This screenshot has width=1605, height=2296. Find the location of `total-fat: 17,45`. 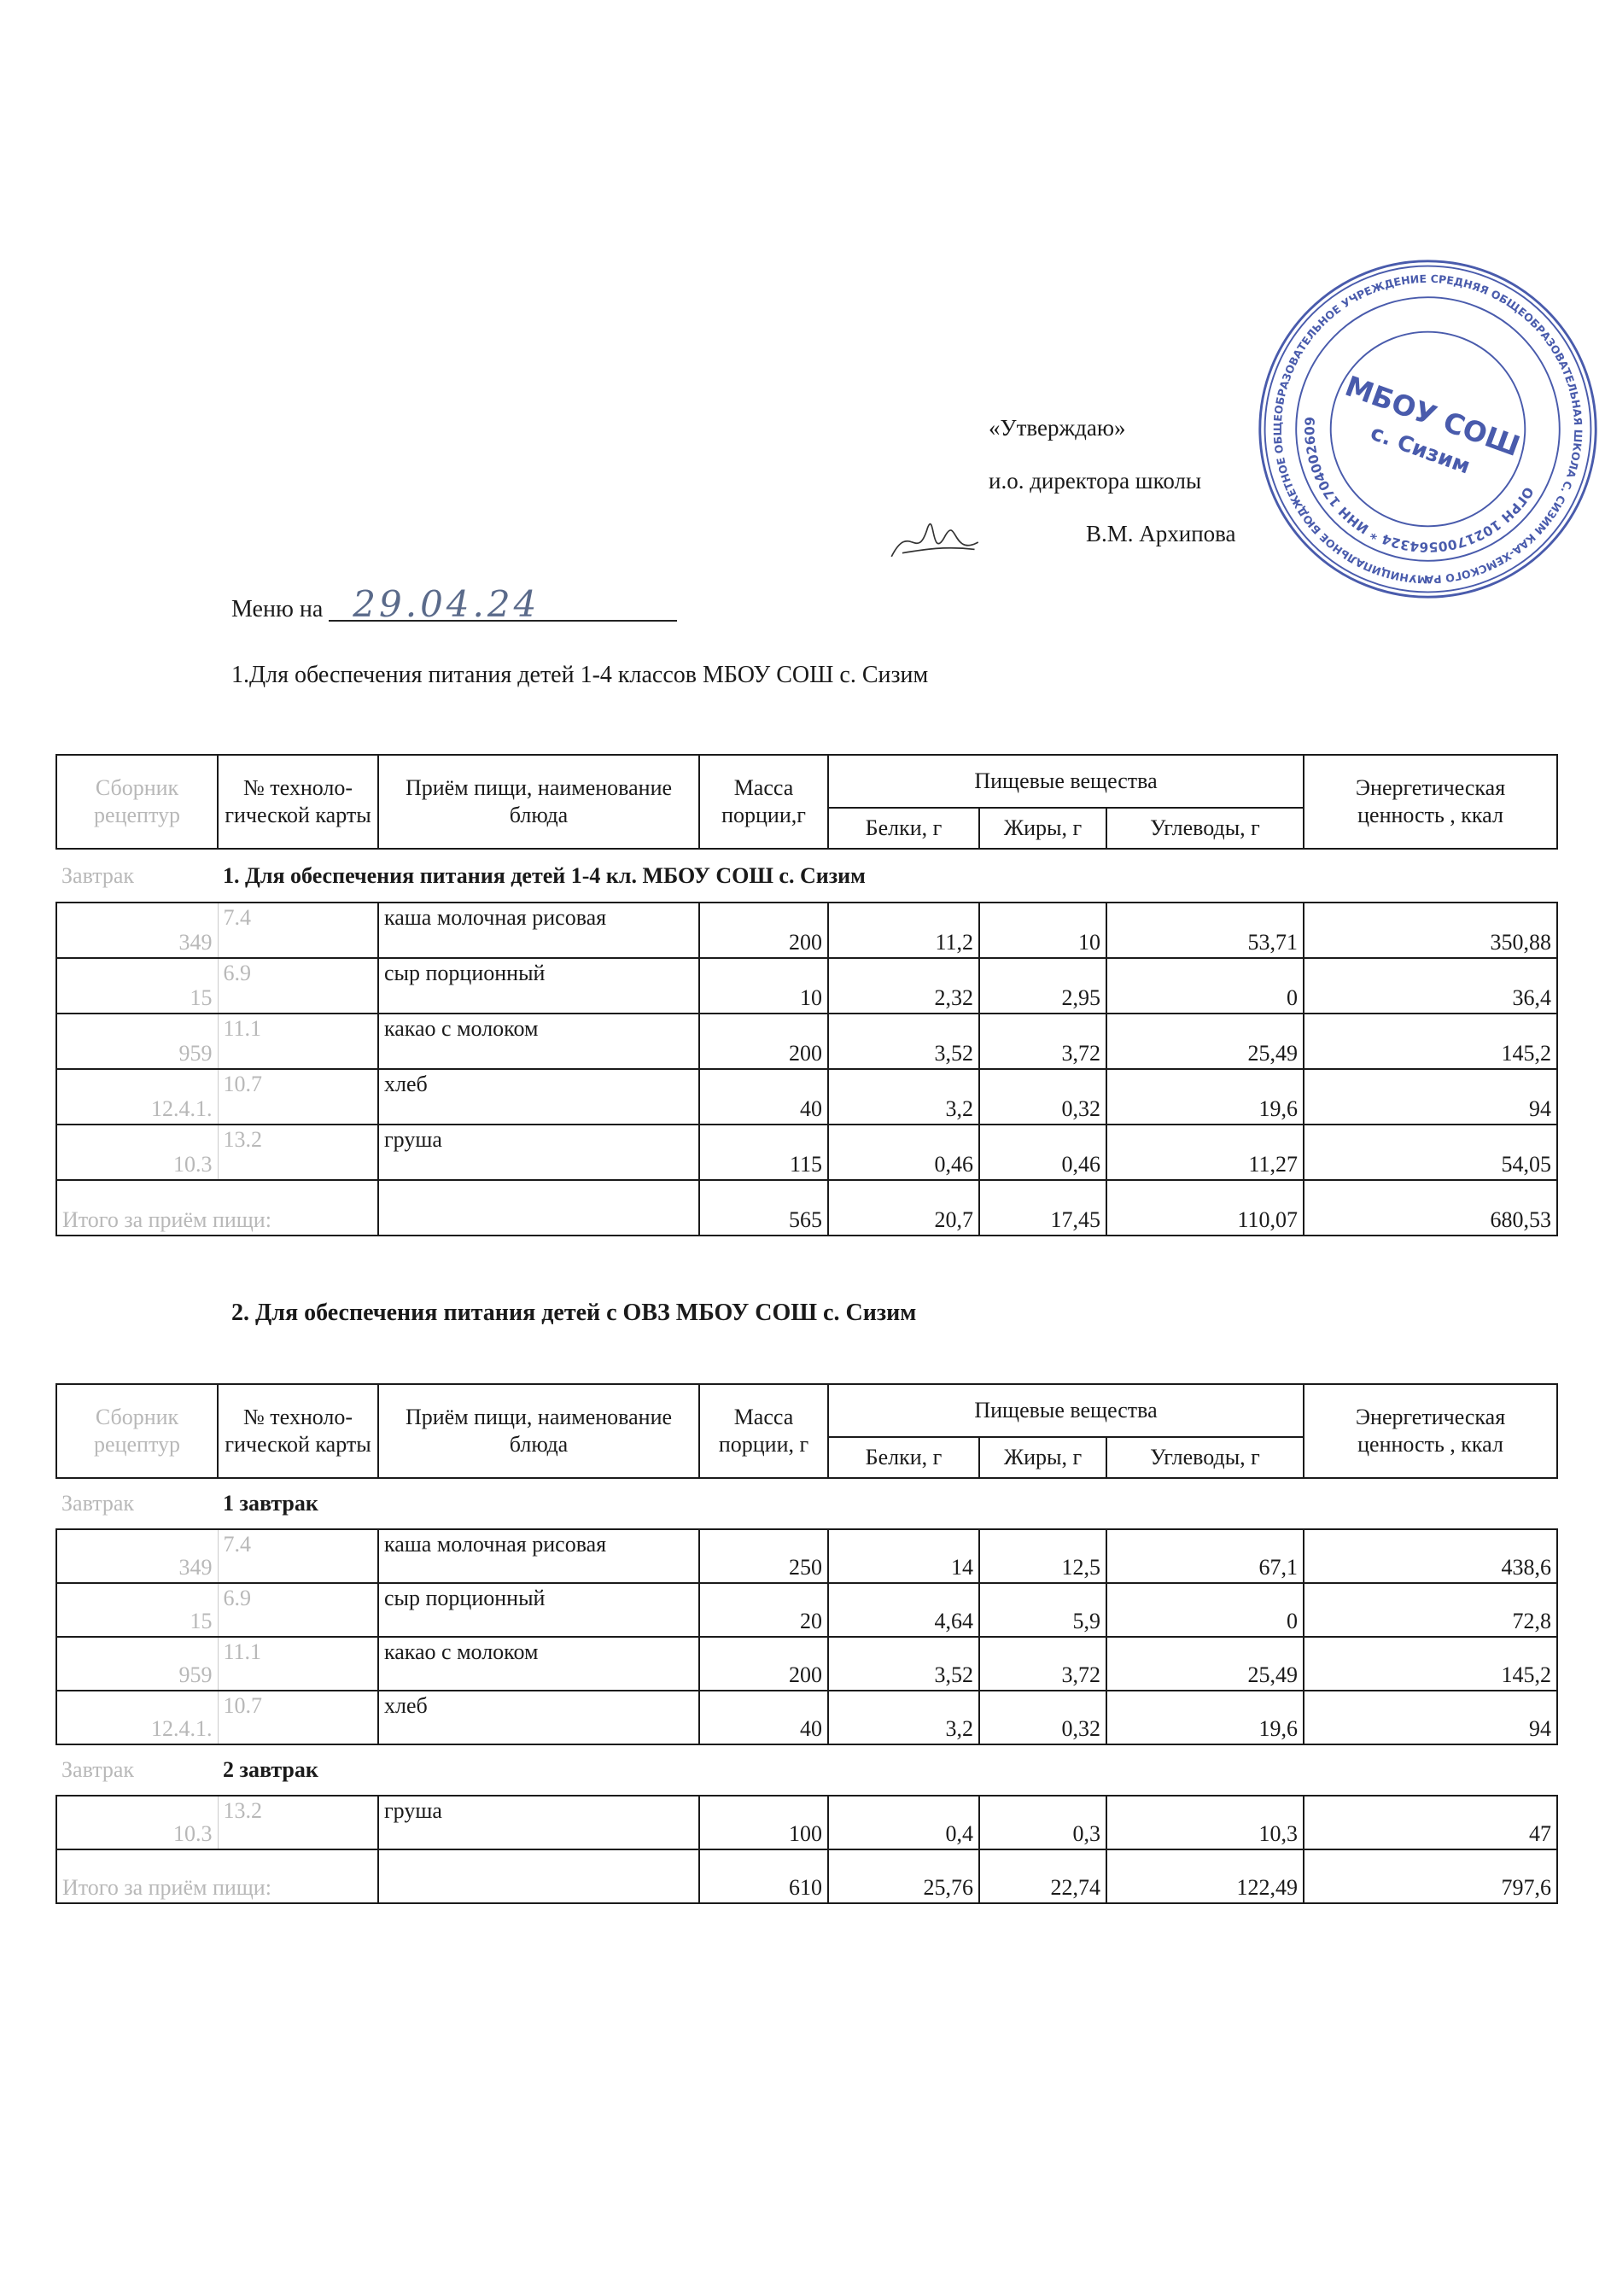

total-fat: 17,45 is located at coordinates (1042, 1207).